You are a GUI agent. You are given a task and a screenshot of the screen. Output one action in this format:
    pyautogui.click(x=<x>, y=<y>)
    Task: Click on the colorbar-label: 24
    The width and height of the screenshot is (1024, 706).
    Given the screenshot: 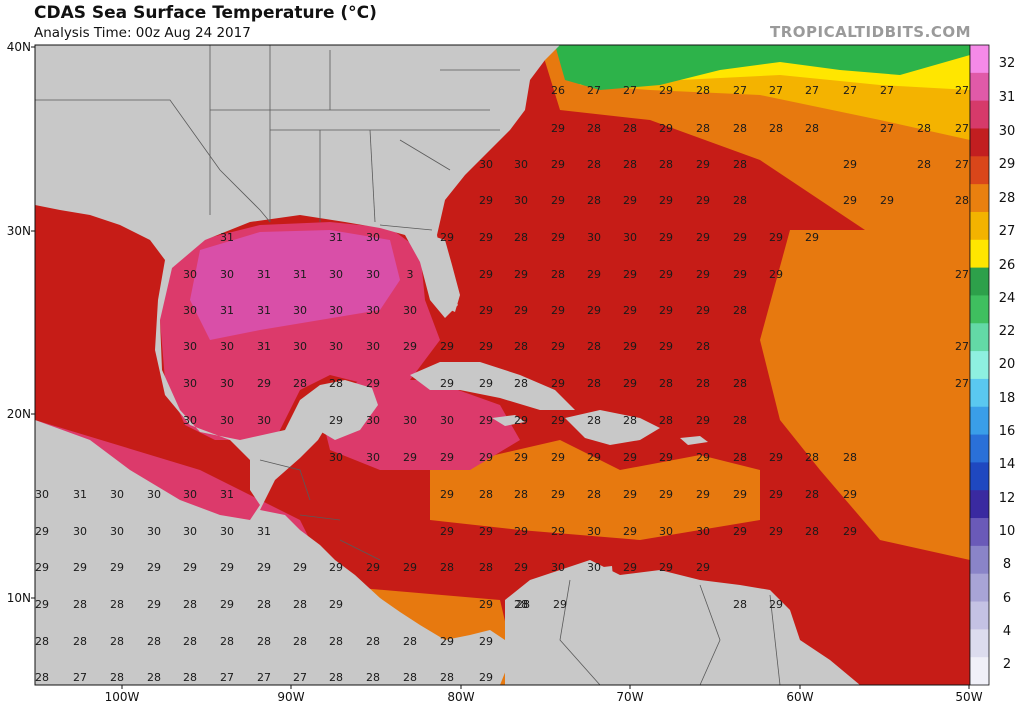 What is the action you would take?
    pyautogui.click(x=1007, y=298)
    